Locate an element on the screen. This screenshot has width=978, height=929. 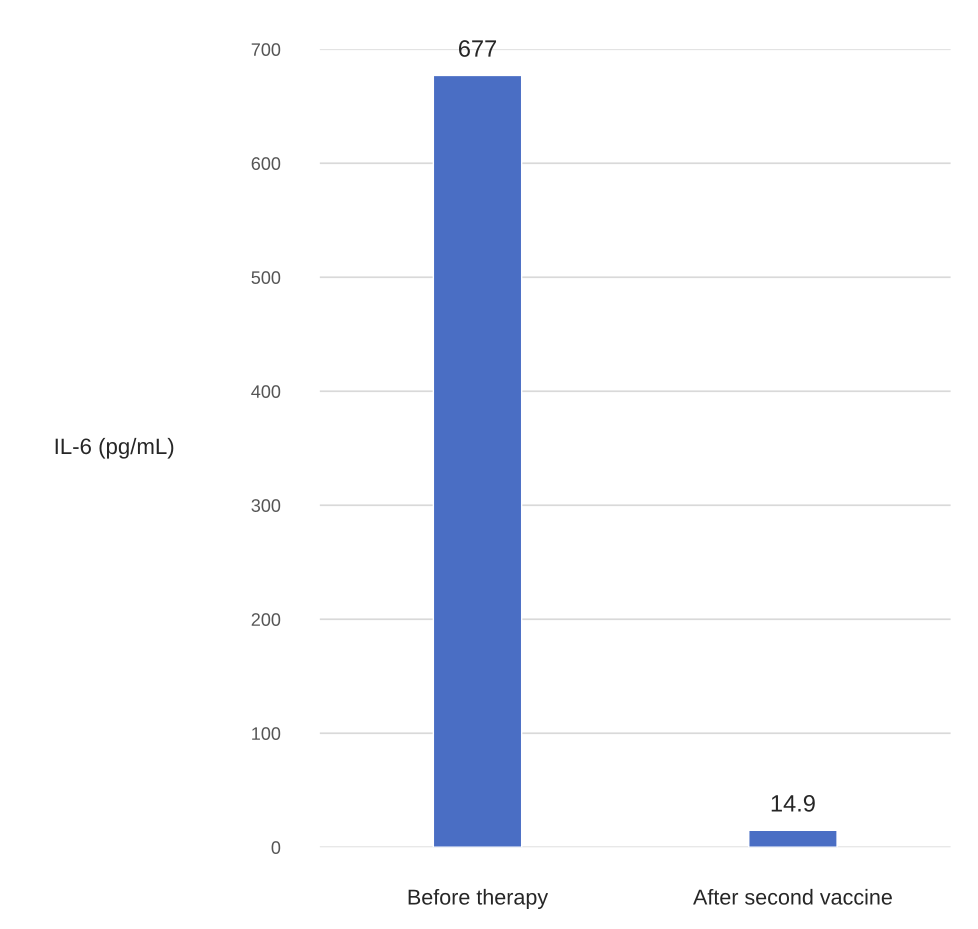
y-axis-title: IL-6 (pg/mL) is located at coordinates (115, 448).